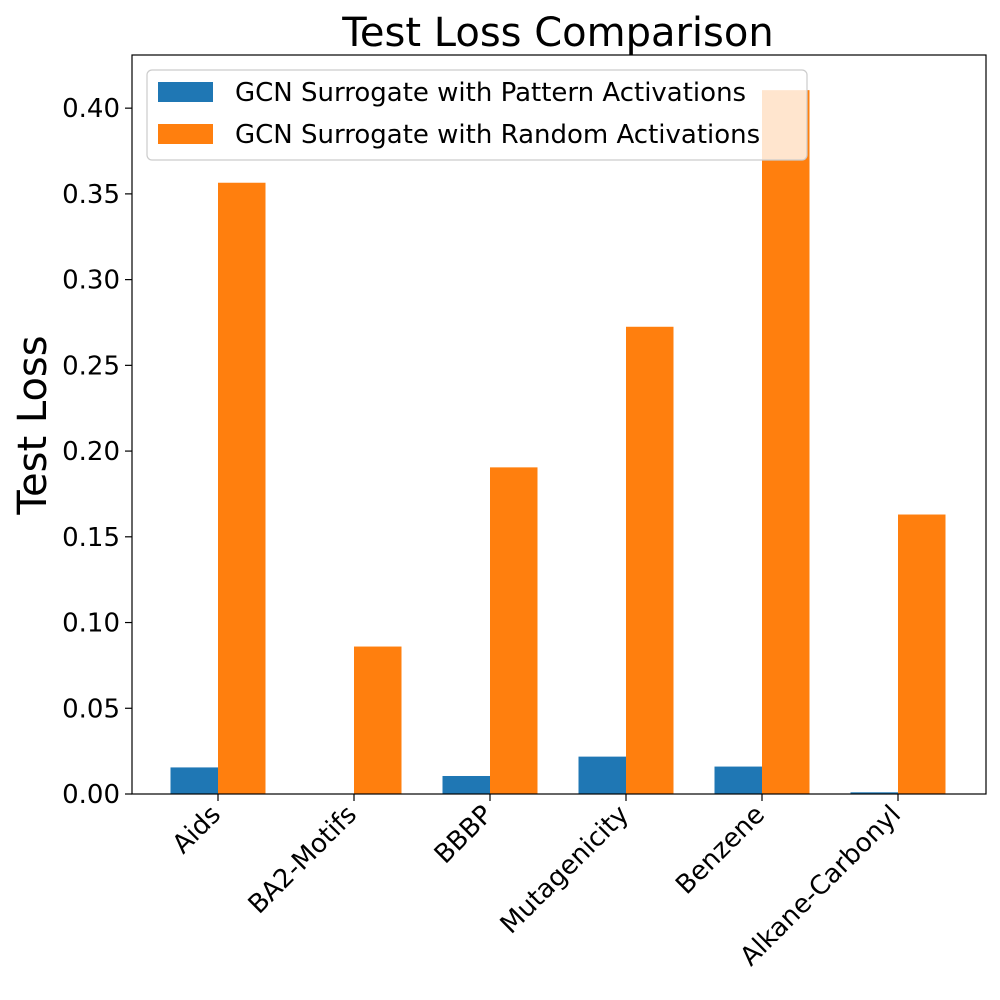 The image size is (1000, 1000). Describe the element at coordinates (91, 366) in the screenshot. I see `y-tick-label: 0.25` at that location.